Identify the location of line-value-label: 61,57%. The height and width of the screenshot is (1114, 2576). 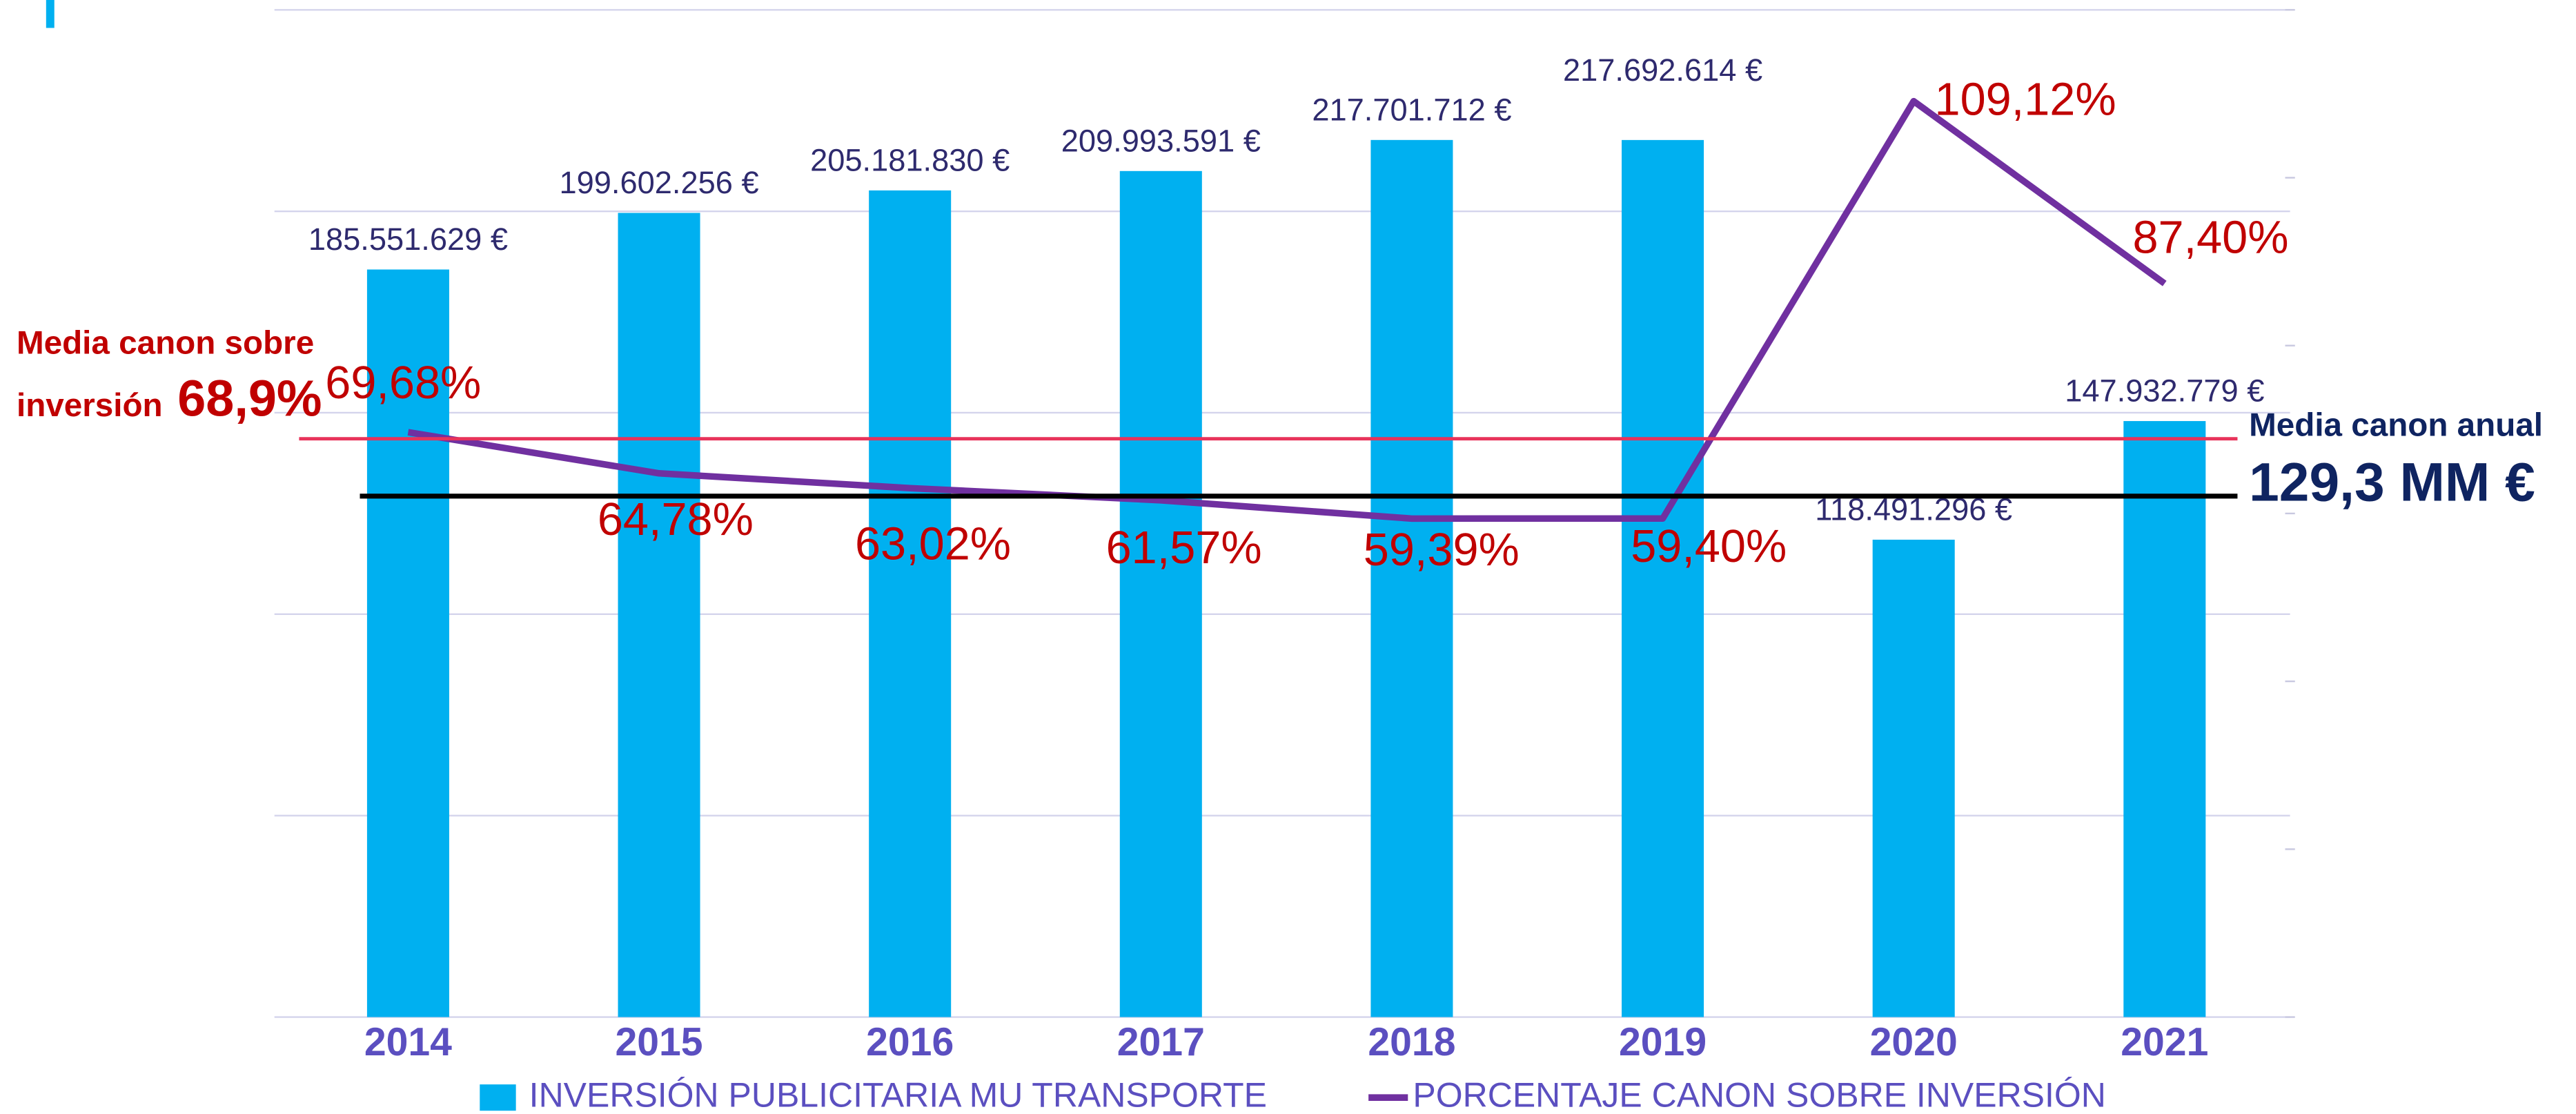
(1184, 548).